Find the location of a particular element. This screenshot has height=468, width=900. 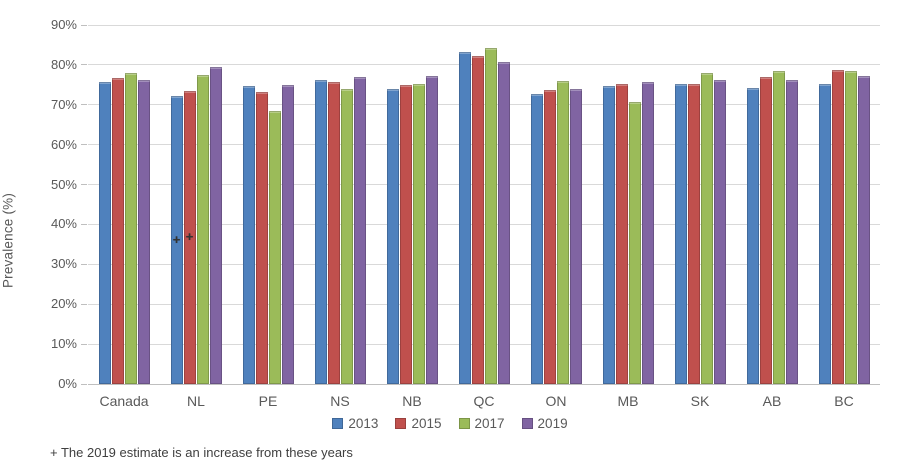

y-tick-label: 50% is located at coordinates (63, 184).